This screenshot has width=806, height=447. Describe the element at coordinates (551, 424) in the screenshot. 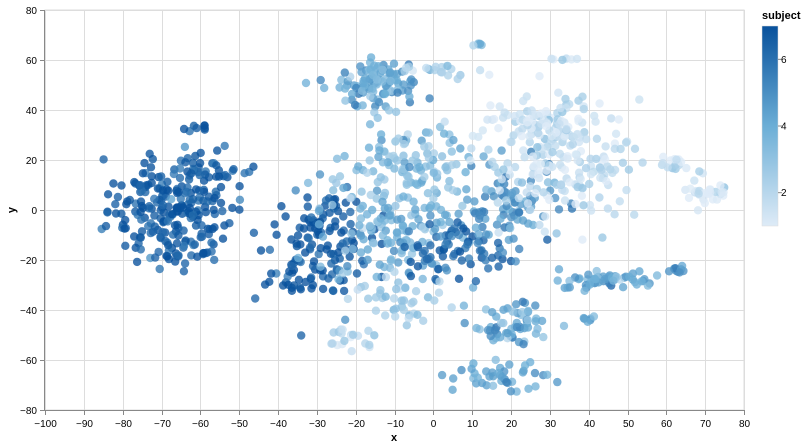

I see `x-tick-label: 30` at that location.